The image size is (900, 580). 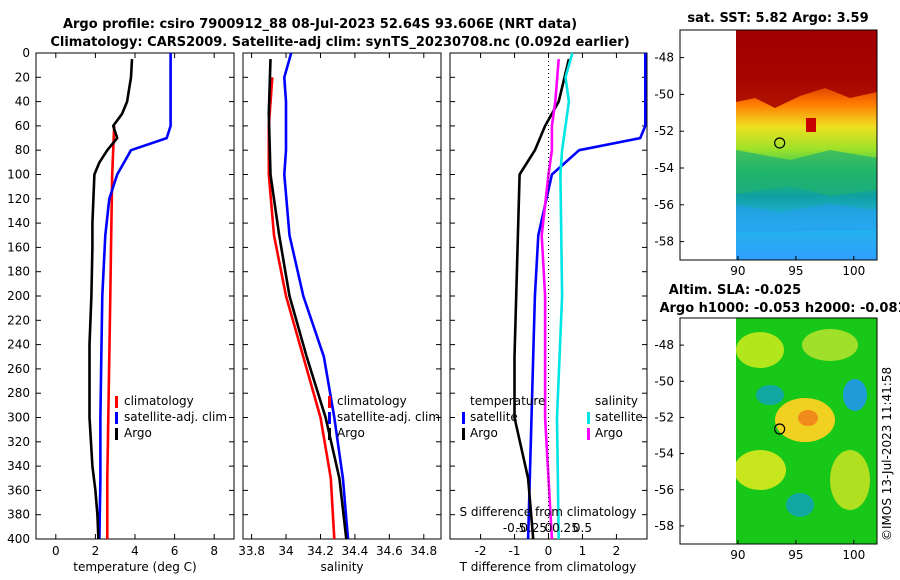 I want to click on y-tick-label: 0, so click(x=26, y=53).